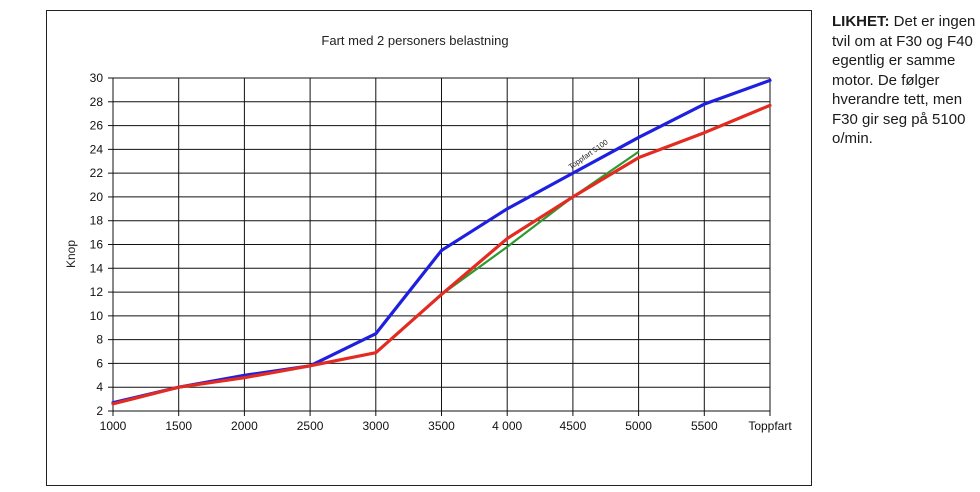  What do you see at coordinates (375, 426) in the screenshot?
I see `x-tick-label: 3000` at bounding box center [375, 426].